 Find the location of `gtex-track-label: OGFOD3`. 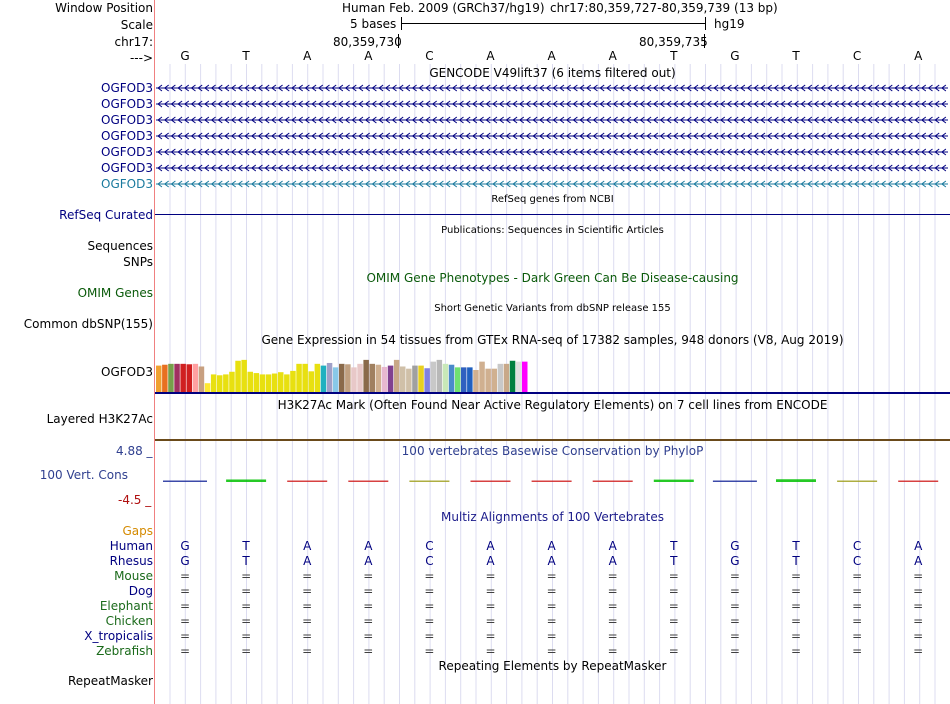

gtex-track-label: OGFOD3 is located at coordinates (127, 372).